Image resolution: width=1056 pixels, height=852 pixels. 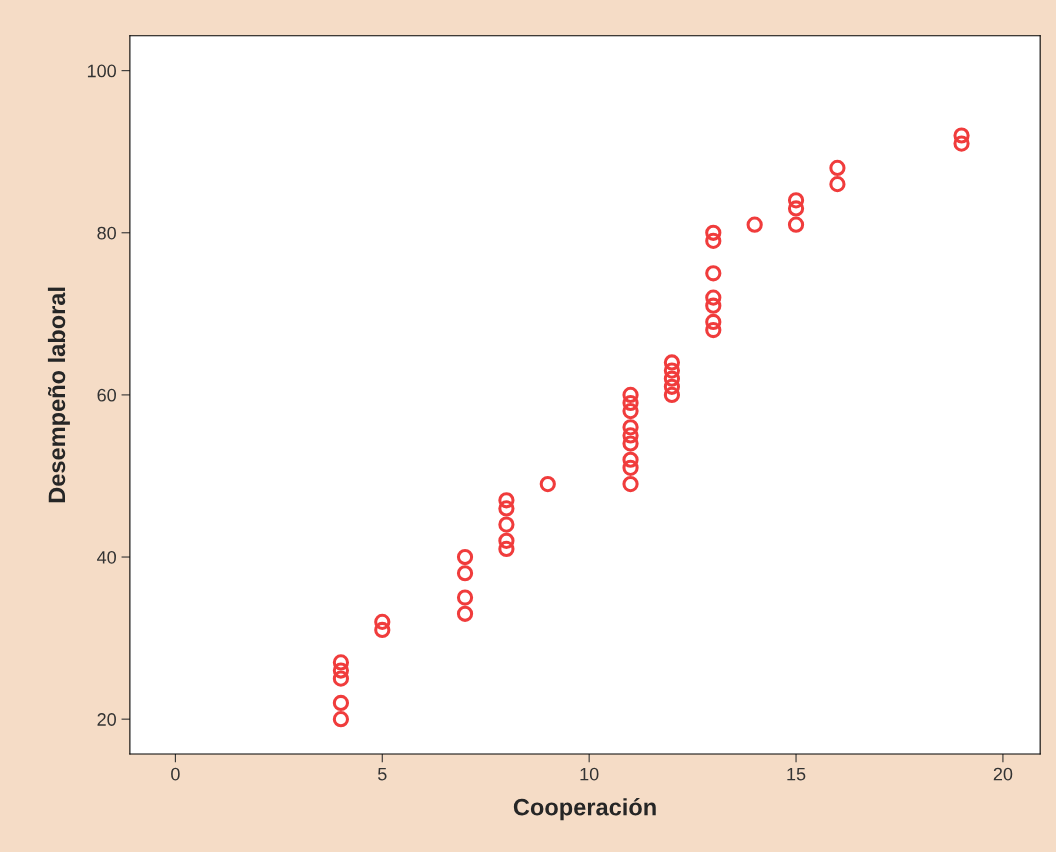 What do you see at coordinates (106, 395) in the screenshot?
I see `y-tick-label: 60` at bounding box center [106, 395].